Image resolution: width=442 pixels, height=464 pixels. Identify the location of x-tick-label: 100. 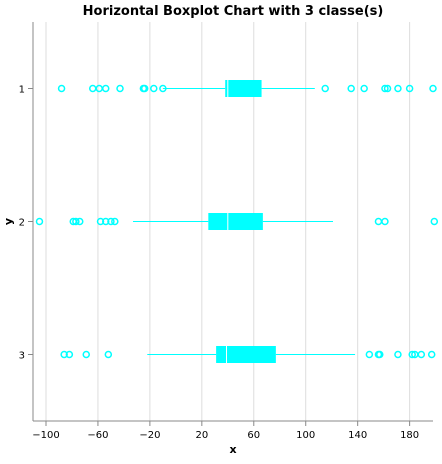
(305, 435).